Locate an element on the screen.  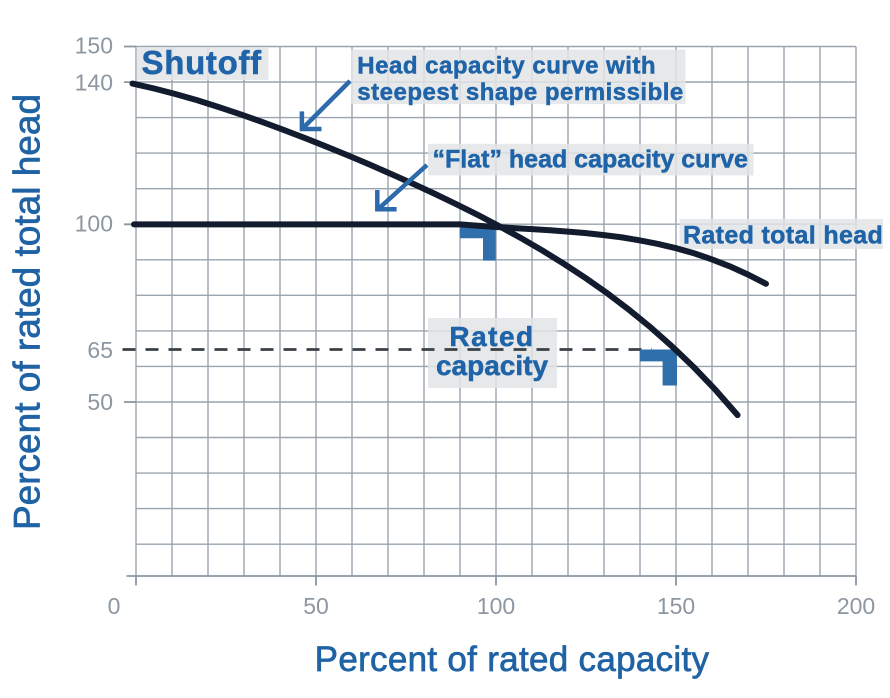
svg-text: Shutoff is located at coordinates (202, 62).